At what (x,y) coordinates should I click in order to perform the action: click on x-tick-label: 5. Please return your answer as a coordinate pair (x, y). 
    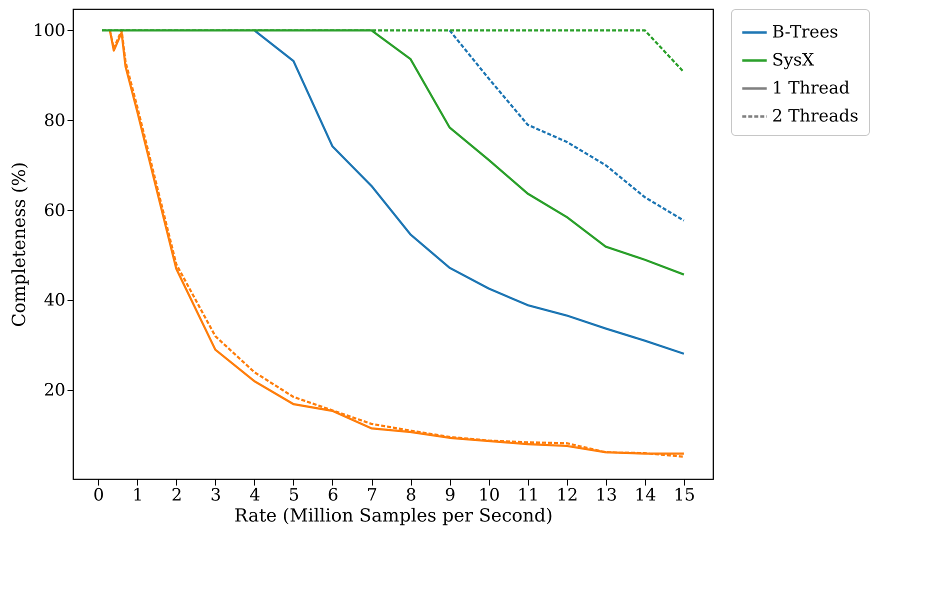
    Looking at the image, I should click on (294, 496).